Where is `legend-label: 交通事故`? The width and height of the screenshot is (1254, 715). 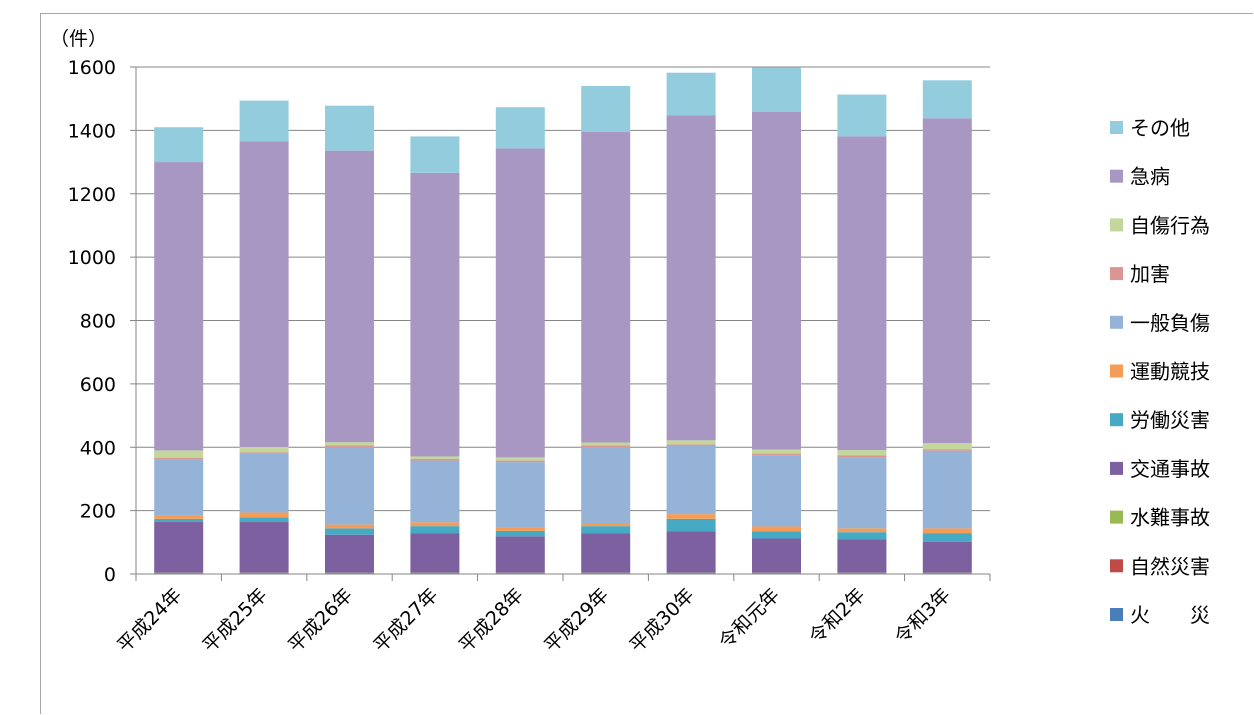
legend-label: 交通事故 is located at coordinates (1170, 469).